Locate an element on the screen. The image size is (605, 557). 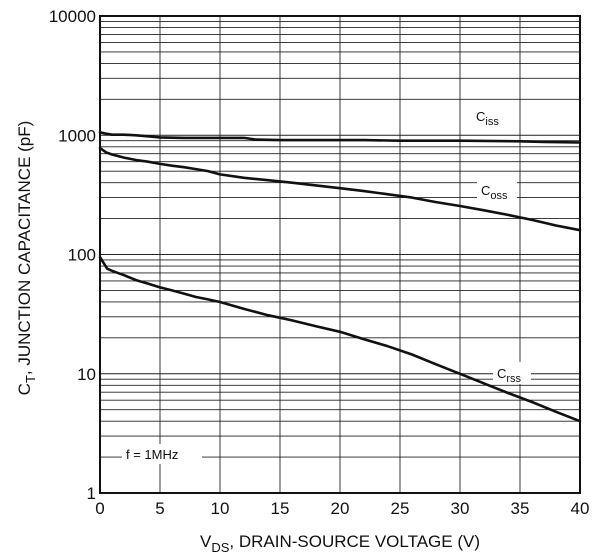
y-tick-label: 1000 is located at coordinates (77, 135).